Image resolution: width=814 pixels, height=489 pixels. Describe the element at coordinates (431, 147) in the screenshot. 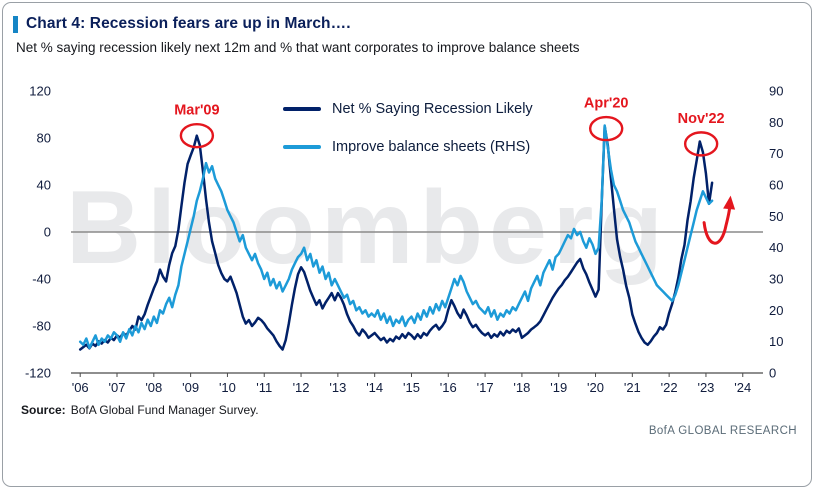

I see `legend-label-balance: Improve balance sheets (RHS)` at that location.